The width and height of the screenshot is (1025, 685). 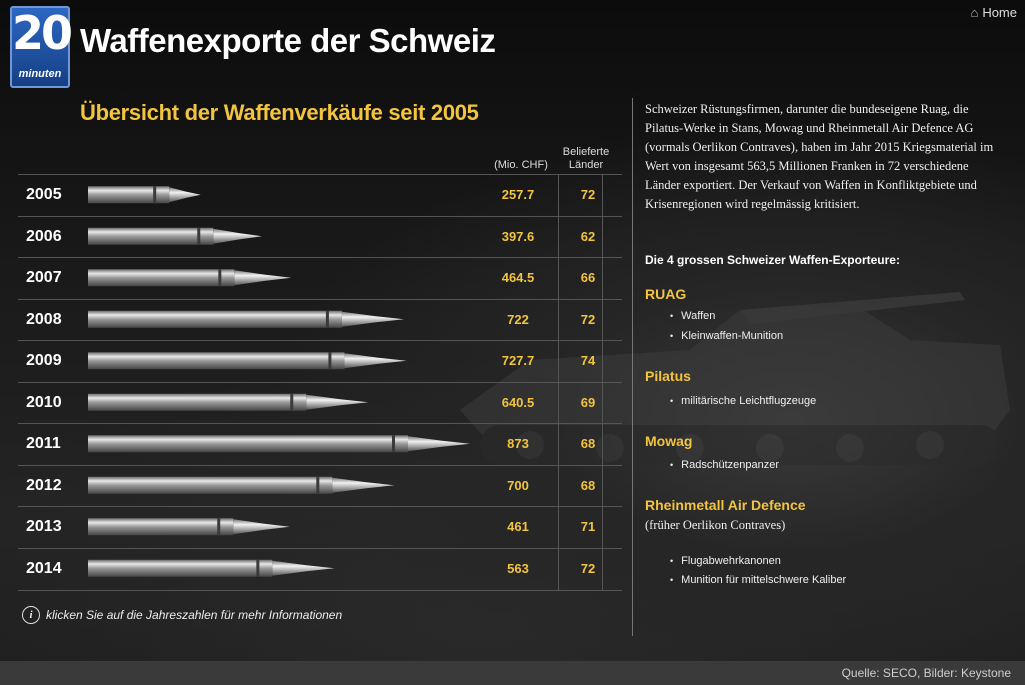 I want to click on exporter-product: militärische Leichtflugzeuge, so click(x=743, y=401).